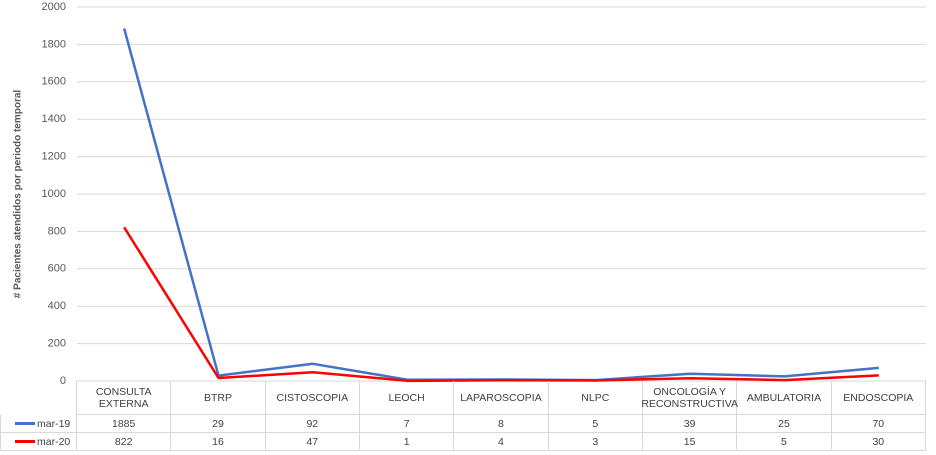 This screenshot has height=455, width=936. I want to click on data-label: 25, so click(784, 424).